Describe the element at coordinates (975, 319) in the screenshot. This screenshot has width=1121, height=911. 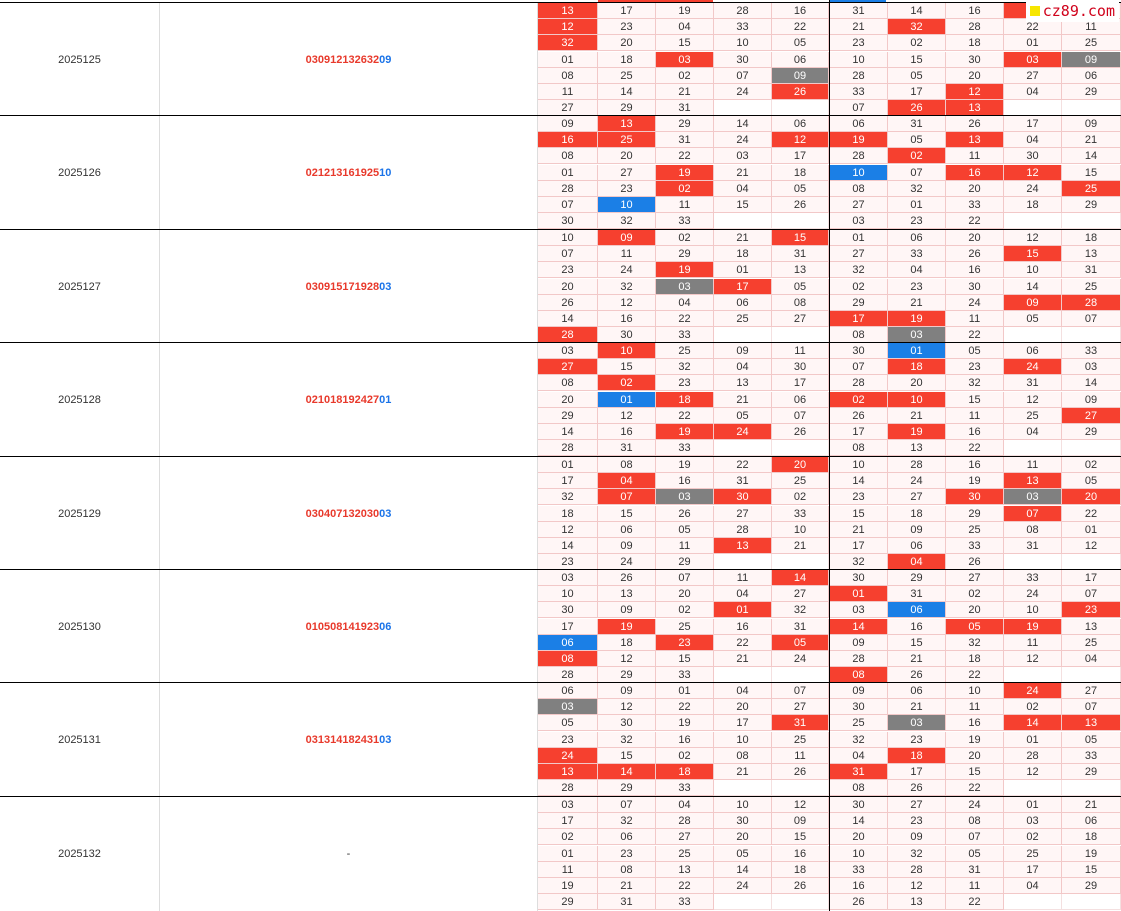
I see `matrix-cell: 11` at that location.